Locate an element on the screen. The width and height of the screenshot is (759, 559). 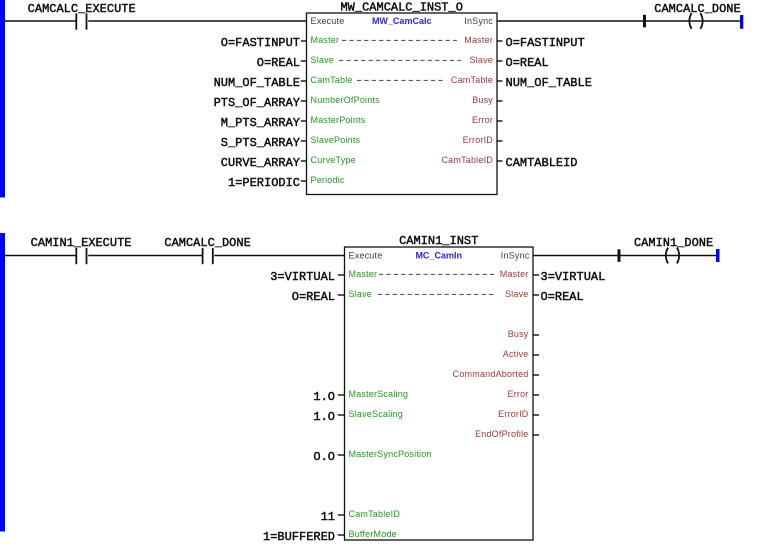
svg-text: MC_CamIn is located at coordinates (438, 256).